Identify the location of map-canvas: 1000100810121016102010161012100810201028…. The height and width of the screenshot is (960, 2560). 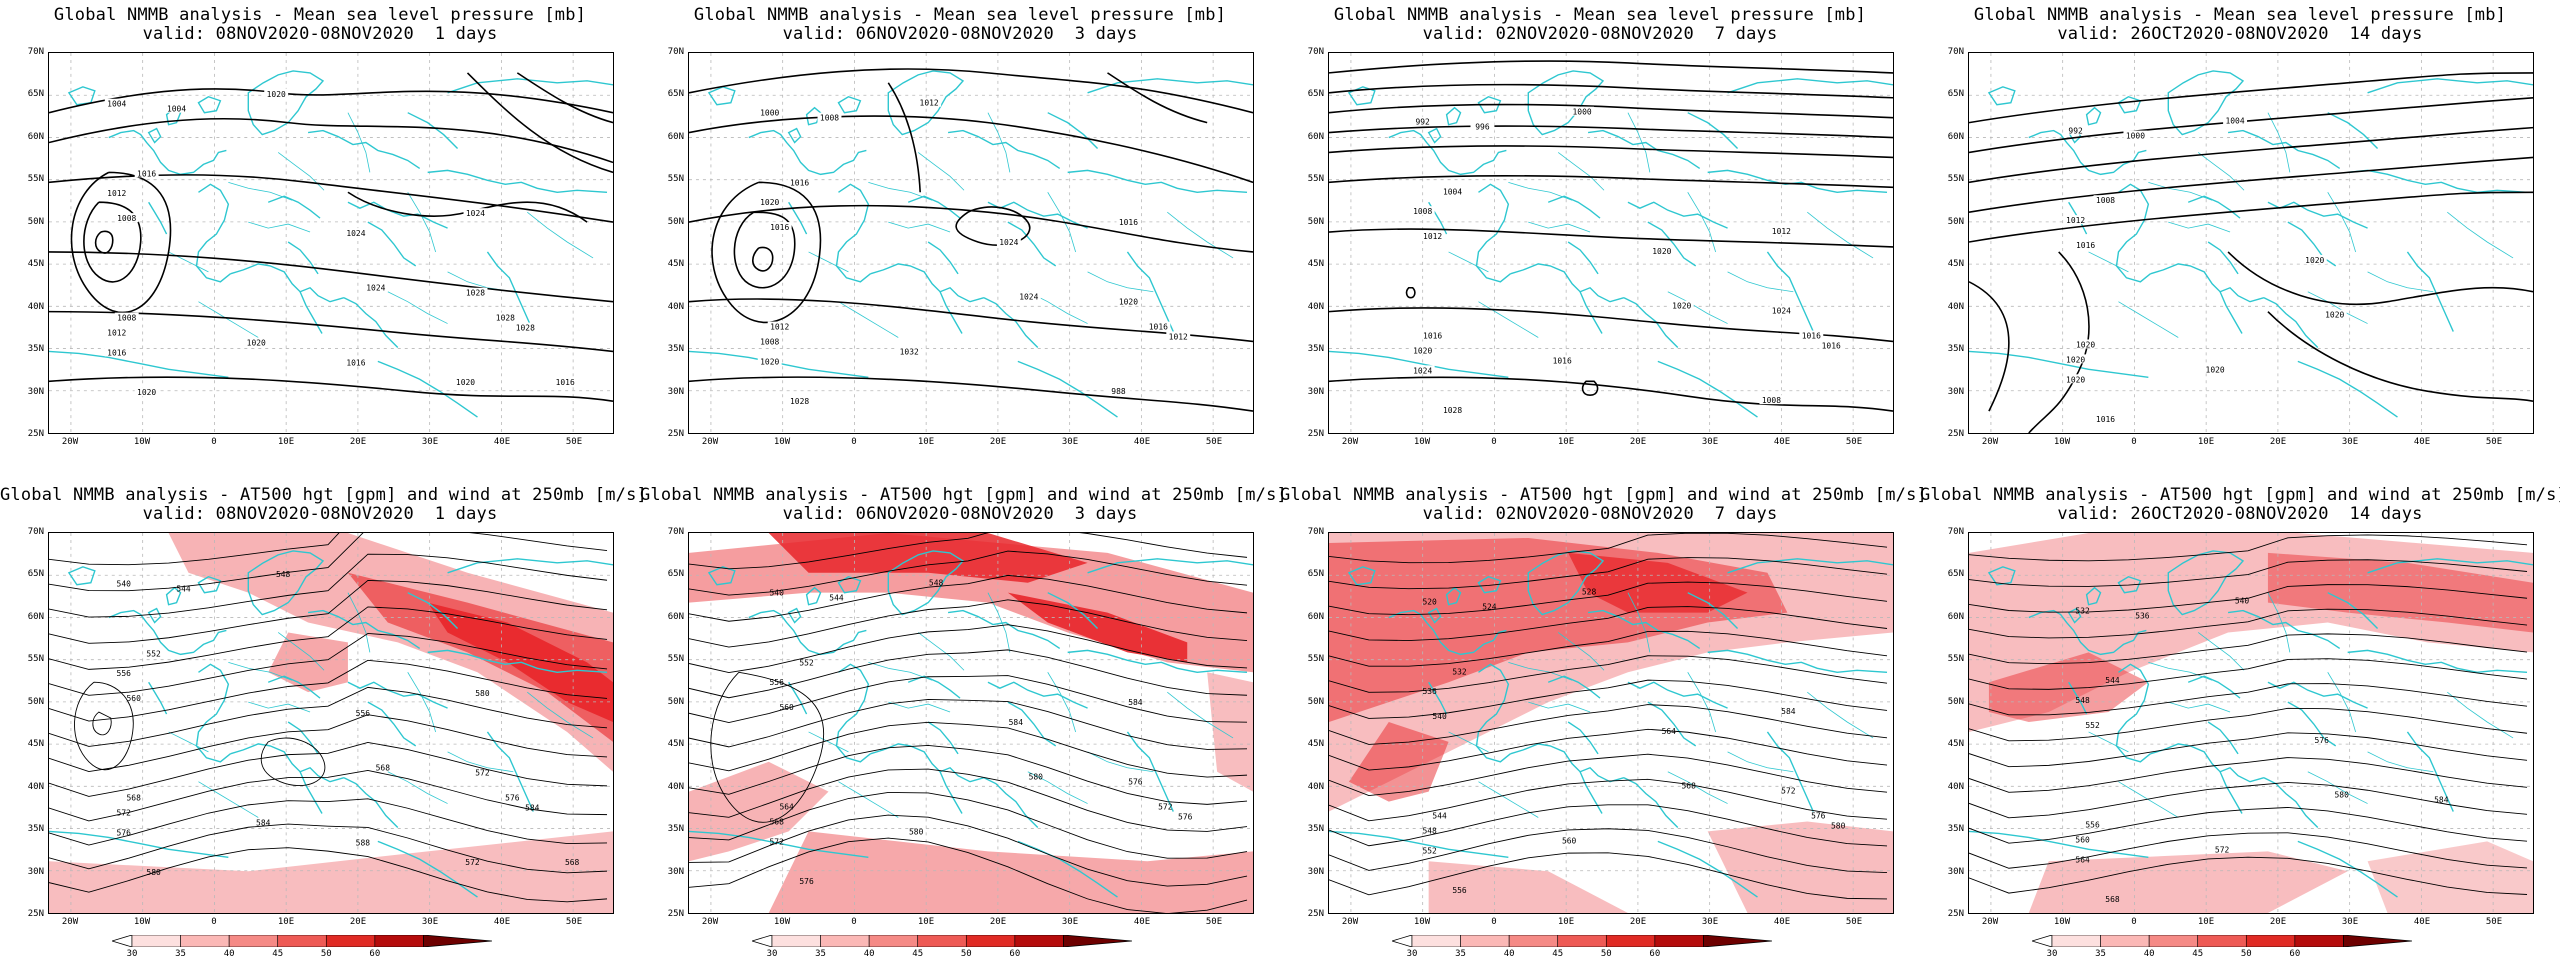
(971, 243).